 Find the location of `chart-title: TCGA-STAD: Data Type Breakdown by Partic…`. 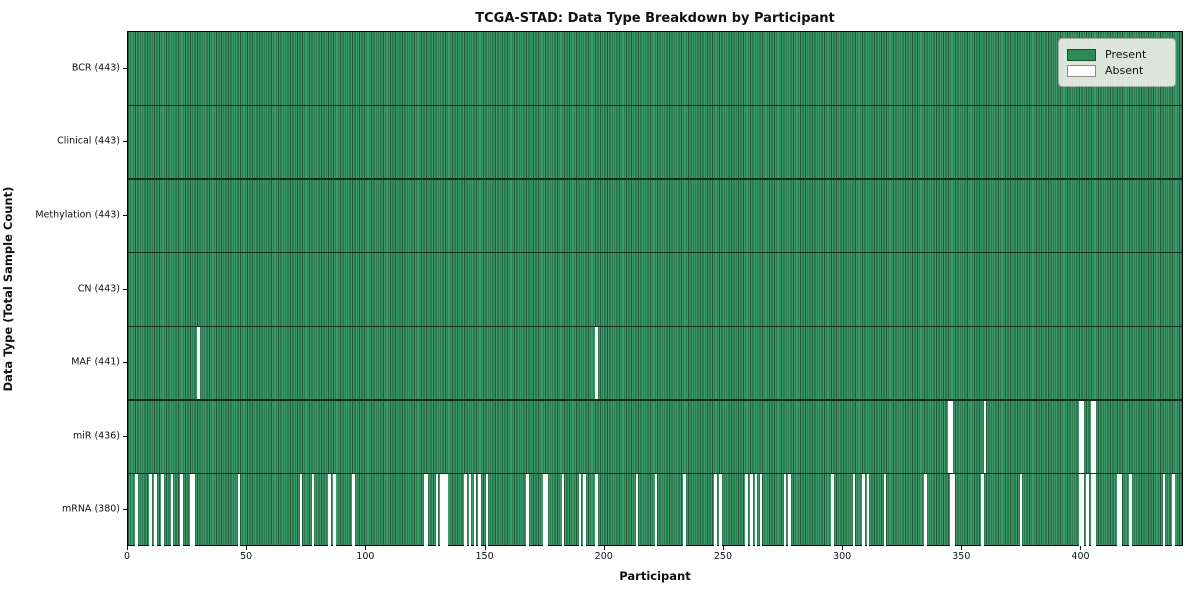

chart-title: TCGA-STAD: Data Type Breakdown by Partic… is located at coordinates (655, 18).